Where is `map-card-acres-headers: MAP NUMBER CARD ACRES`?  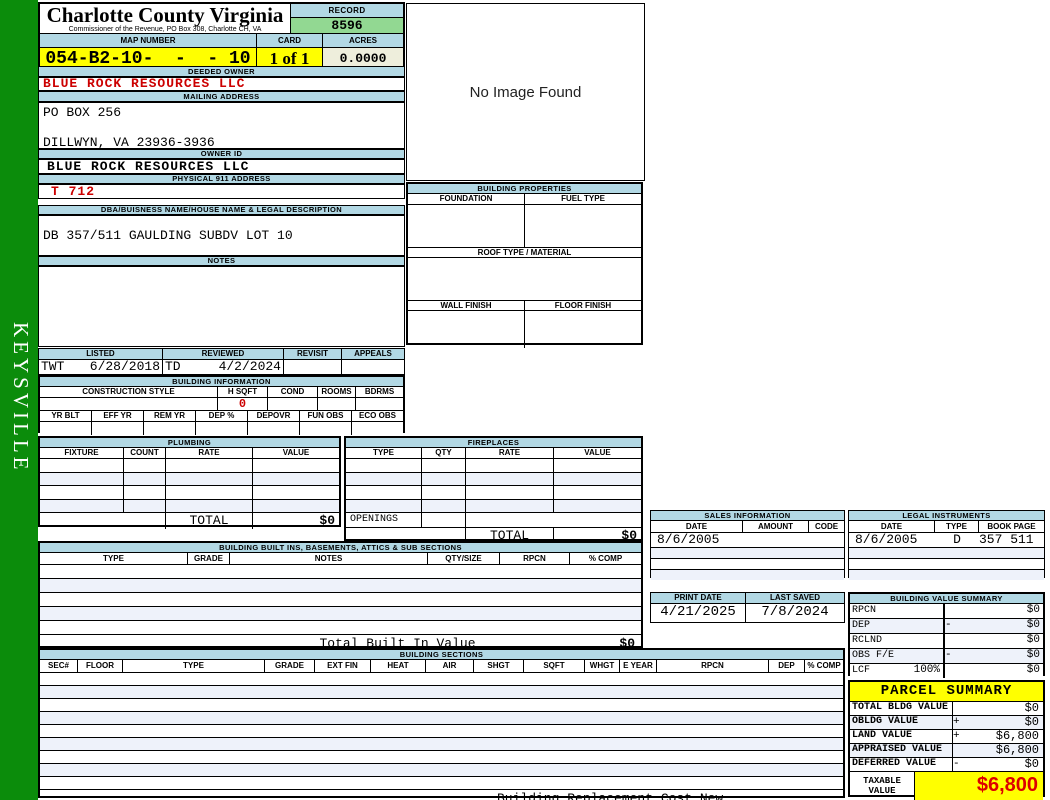 map-card-acres-headers: MAP NUMBER CARD ACRES is located at coordinates (221, 41).